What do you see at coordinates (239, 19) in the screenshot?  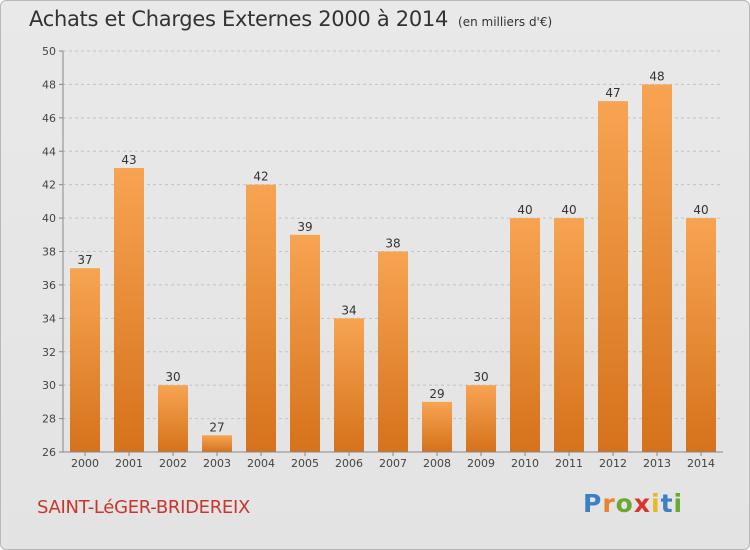 I see `chart-title-text: Achats et Charges Externes 2000 à 2014` at bounding box center [239, 19].